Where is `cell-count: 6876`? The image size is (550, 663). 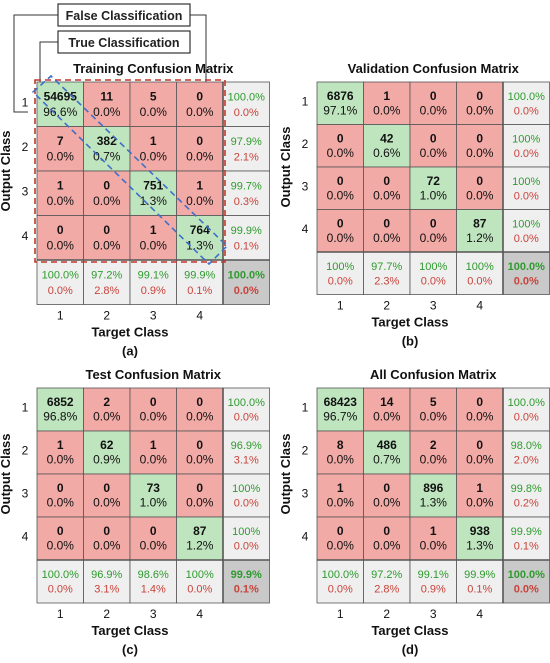
cell-count: 6876 is located at coordinates (340, 96).